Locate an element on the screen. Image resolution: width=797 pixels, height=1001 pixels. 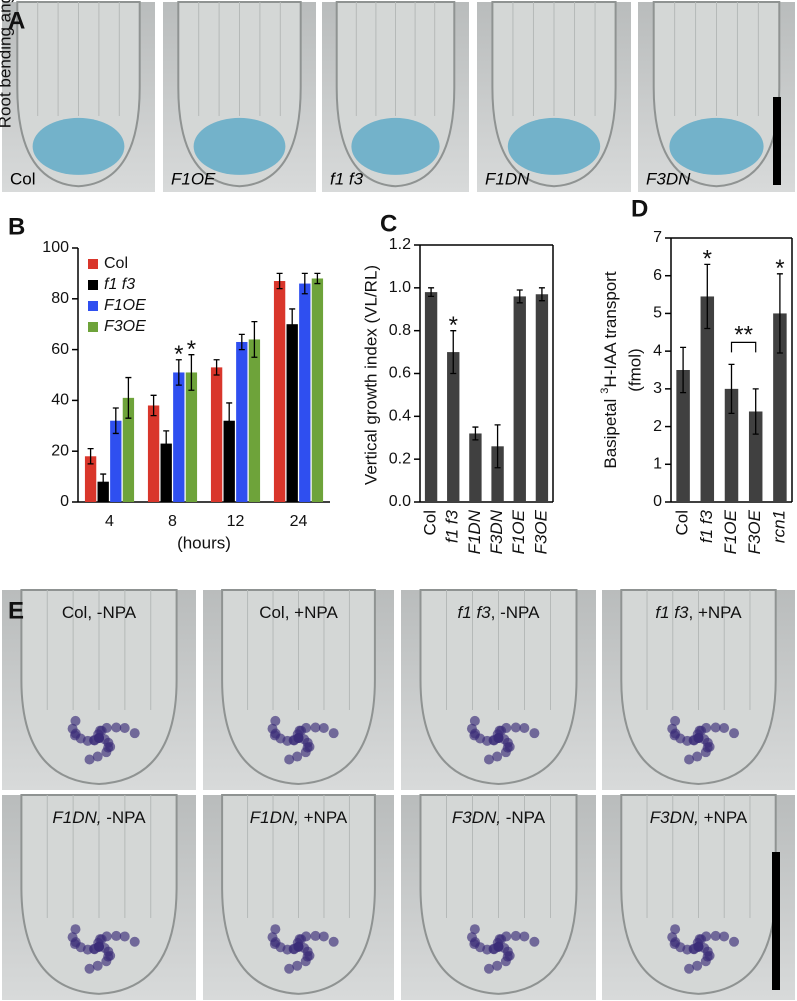
image-label: F1DN, -NPA is located at coordinates (99, 817).